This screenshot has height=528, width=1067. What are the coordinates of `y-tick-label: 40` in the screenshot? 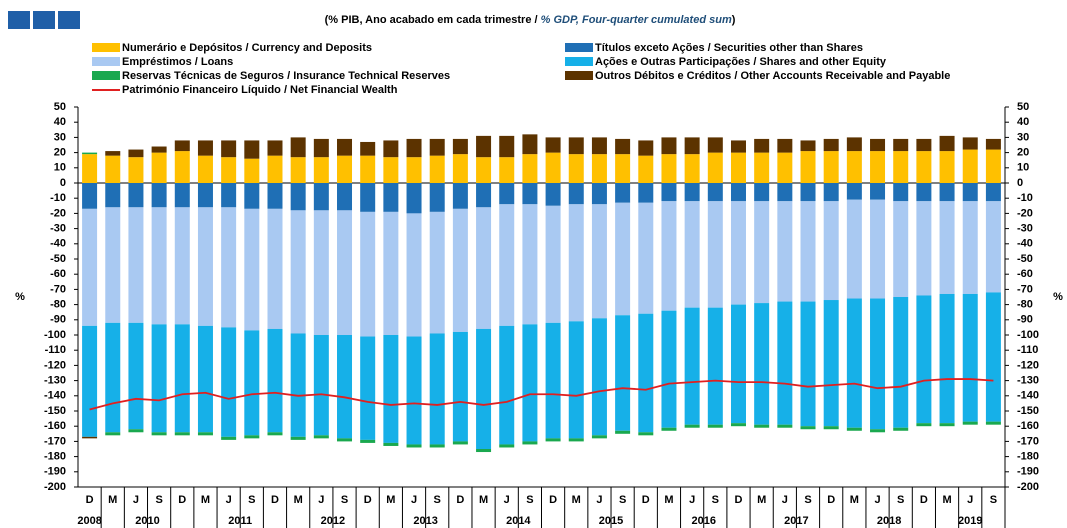 It's located at (60, 122).